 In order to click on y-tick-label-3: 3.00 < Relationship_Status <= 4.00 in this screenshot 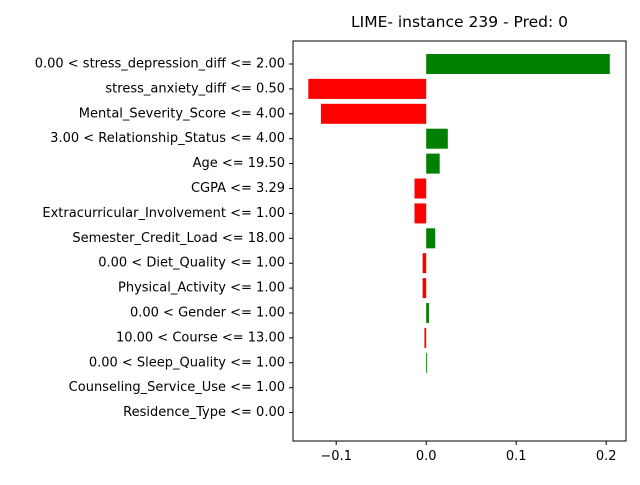, I will do `click(167, 138)`.